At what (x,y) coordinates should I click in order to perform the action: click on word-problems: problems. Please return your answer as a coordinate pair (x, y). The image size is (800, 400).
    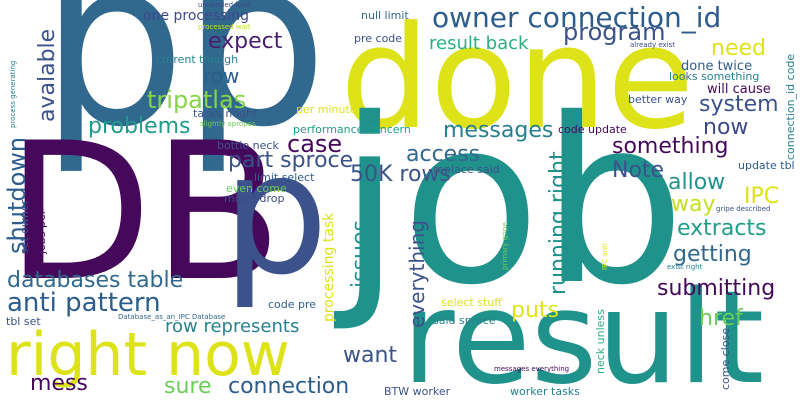
    Looking at the image, I should click on (139, 126).